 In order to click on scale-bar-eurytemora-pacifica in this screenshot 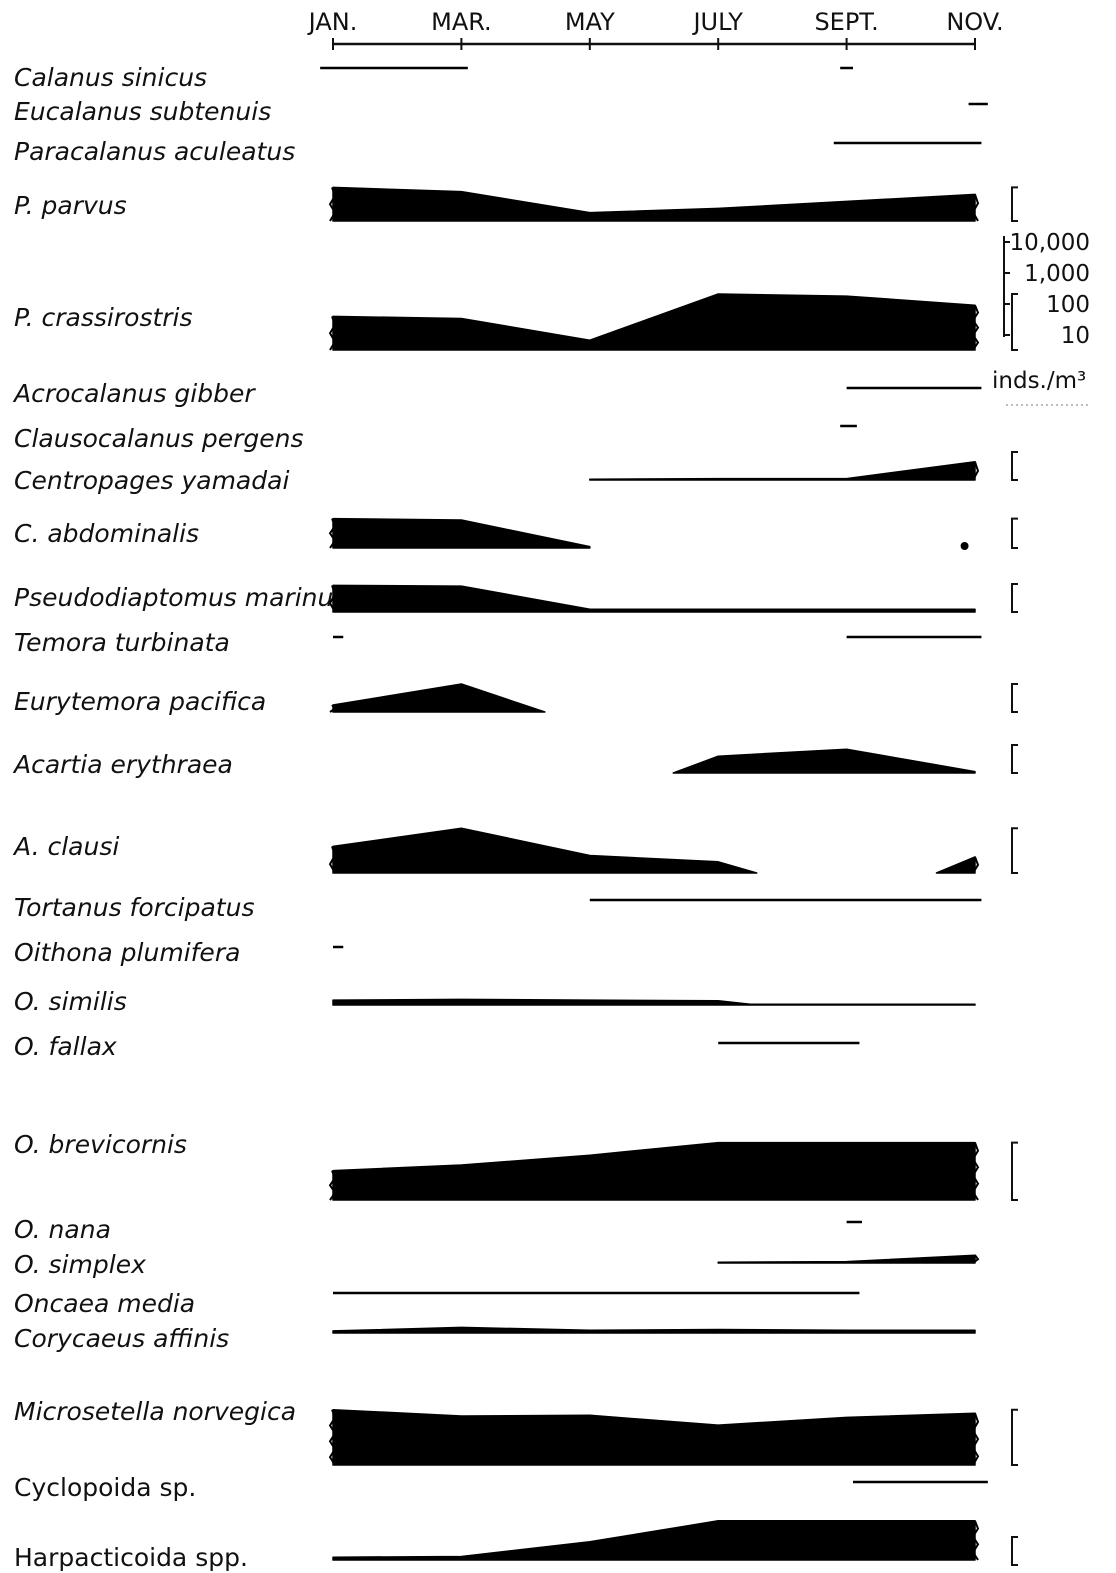, I will do `click(1014, 698)`.